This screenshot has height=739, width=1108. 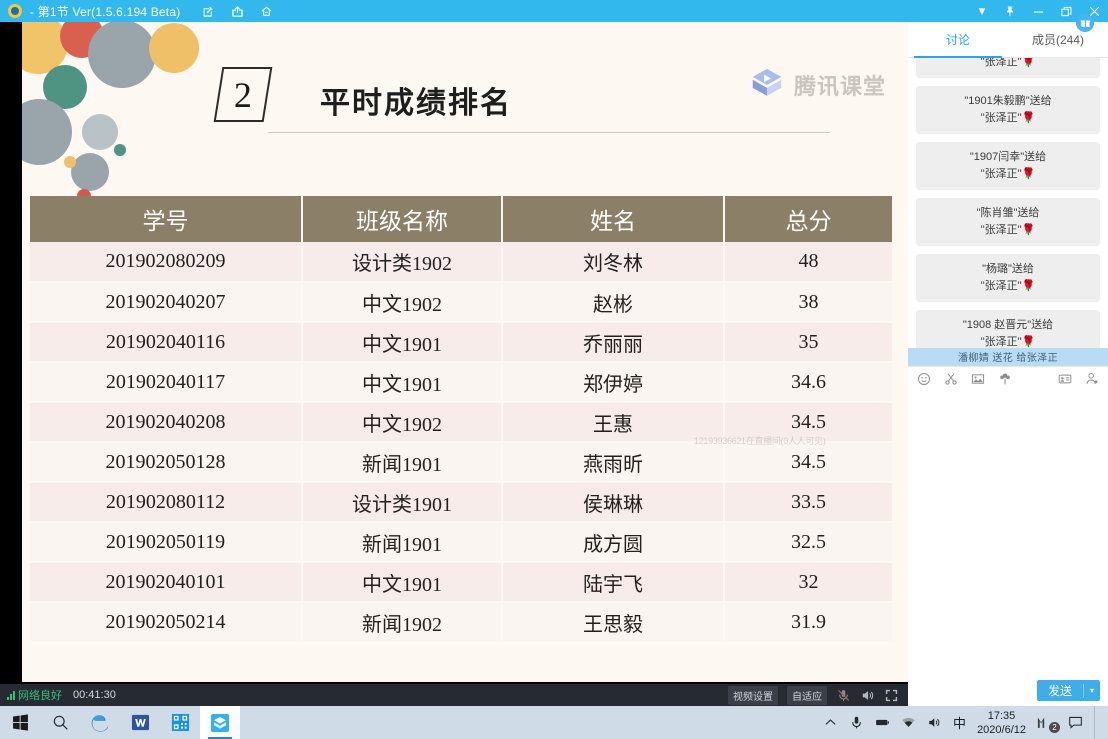 I want to click on edge-icon, so click(x=100, y=722).